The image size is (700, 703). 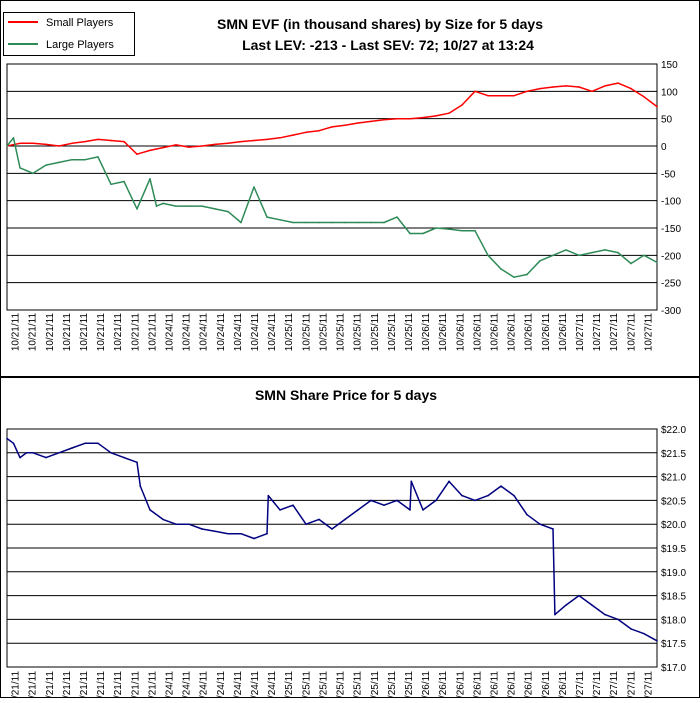 I want to click on legend-box, so click(x=69, y=34).